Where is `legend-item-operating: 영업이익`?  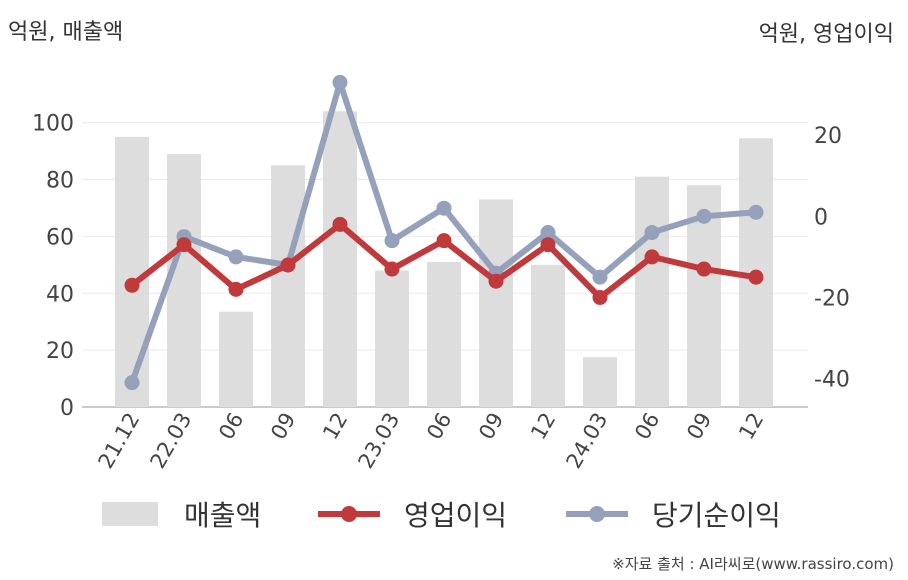 legend-item-operating: 영업이익 is located at coordinates (412, 514).